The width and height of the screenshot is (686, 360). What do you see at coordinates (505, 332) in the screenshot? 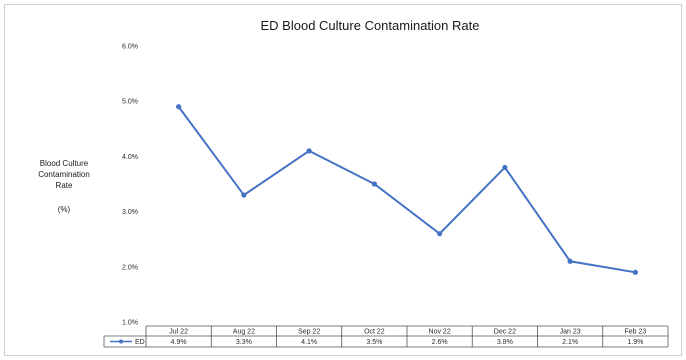
I see `x-category-label: Dec 22` at bounding box center [505, 332].